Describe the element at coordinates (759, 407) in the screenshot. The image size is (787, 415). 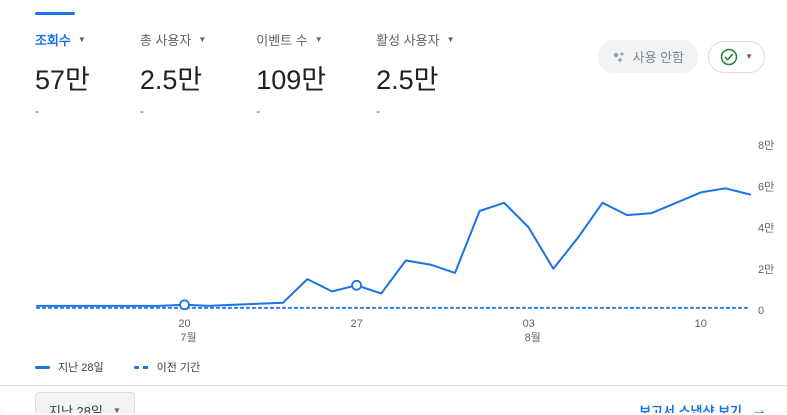
I see `arrow-right-icon: →` at that location.